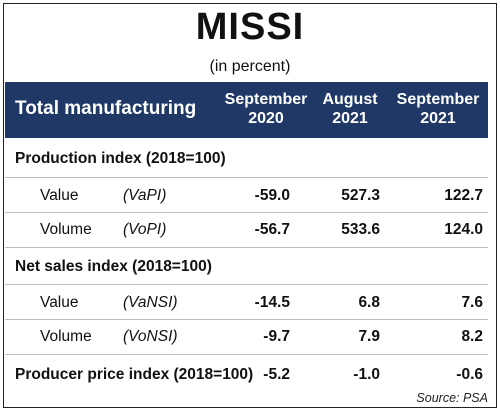  What do you see at coordinates (272, 195) in the screenshot?
I see `cell-sep-2020: -59.0` at bounding box center [272, 195].